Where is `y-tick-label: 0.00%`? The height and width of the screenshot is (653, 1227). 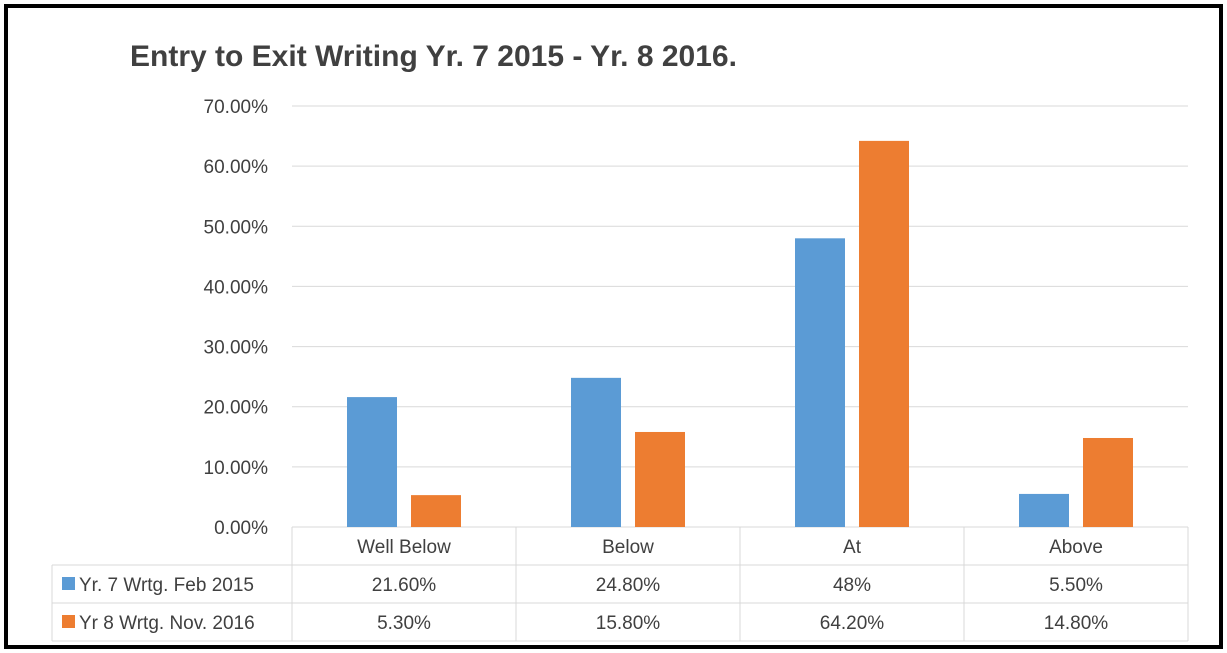
y-tick-label: 0.00% is located at coordinates (241, 528).